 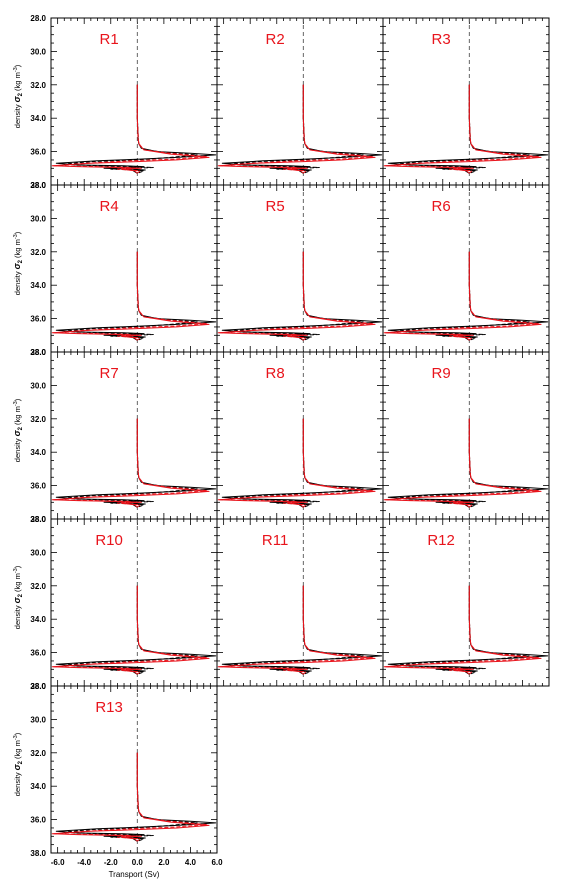 What do you see at coordinates (275, 373) in the screenshot?
I see `panel-label: R8` at bounding box center [275, 373].